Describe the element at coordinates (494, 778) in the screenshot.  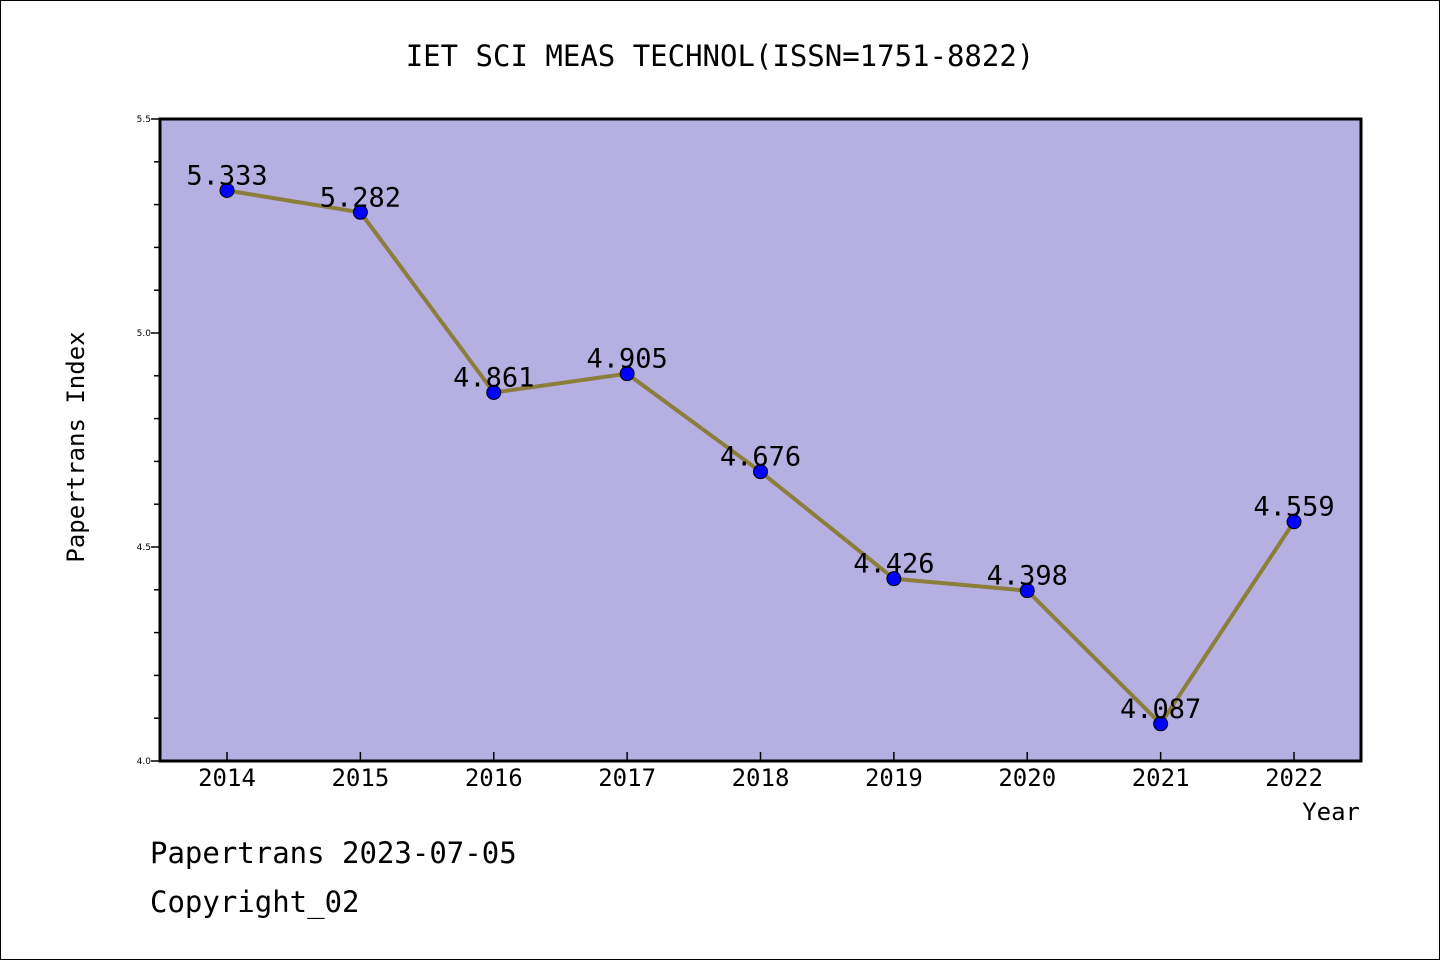
I see `x-tick-label: 2016` at that location.